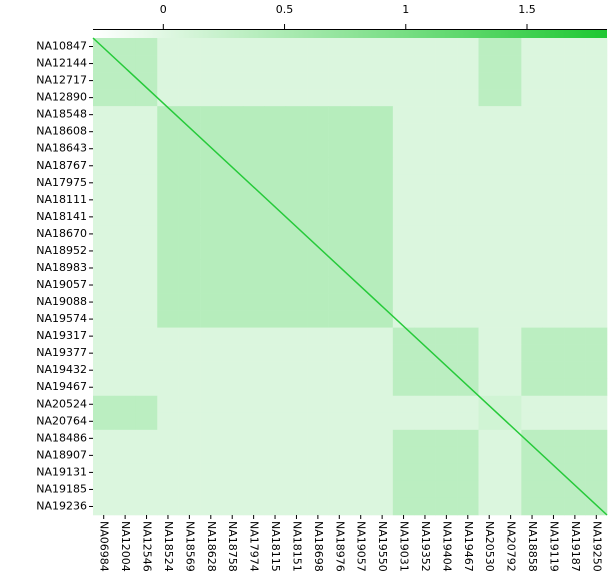 The image size is (613, 583). I want to click on row-label: NA19057, so click(61, 284).